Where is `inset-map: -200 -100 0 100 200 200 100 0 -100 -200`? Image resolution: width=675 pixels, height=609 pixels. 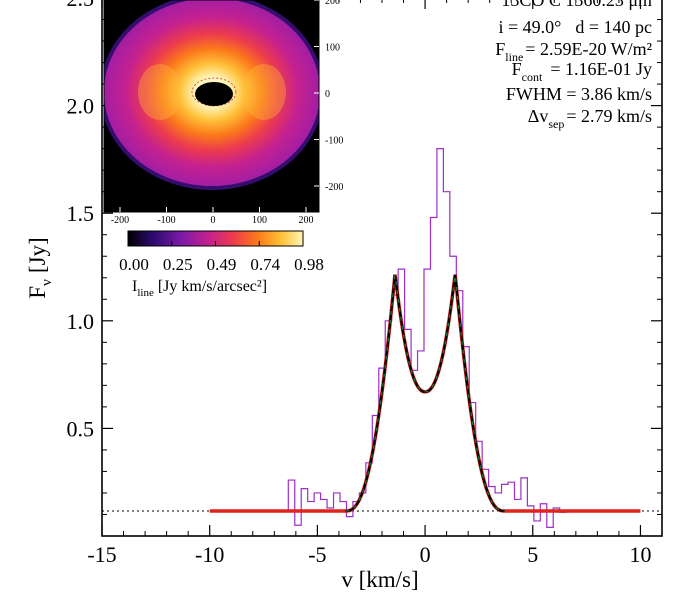
inset-map: -200 -100 0 100 200 200 100 0 -100 -200 is located at coordinates (223, 113).